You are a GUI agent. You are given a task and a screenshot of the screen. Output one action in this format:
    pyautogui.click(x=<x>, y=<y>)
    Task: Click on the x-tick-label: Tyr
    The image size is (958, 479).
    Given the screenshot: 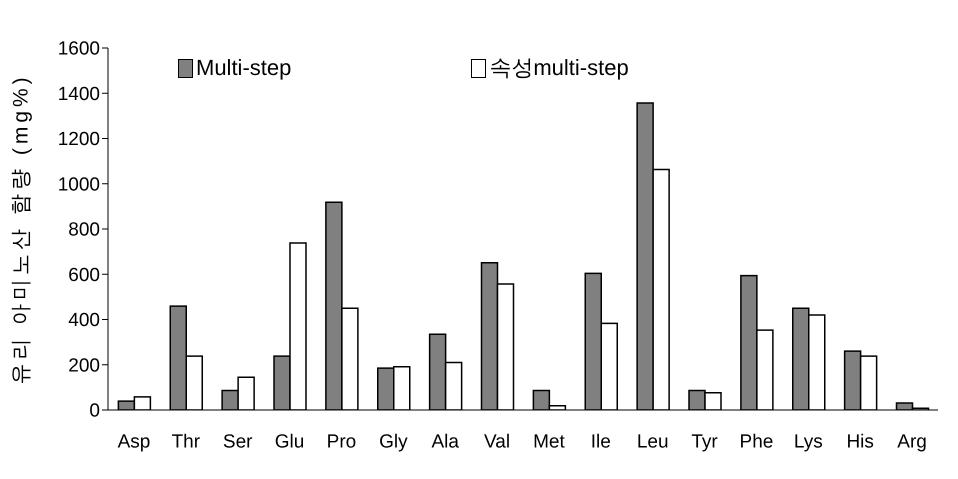 What is the action you would take?
    pyautogui.click(x=704, y=441)
    